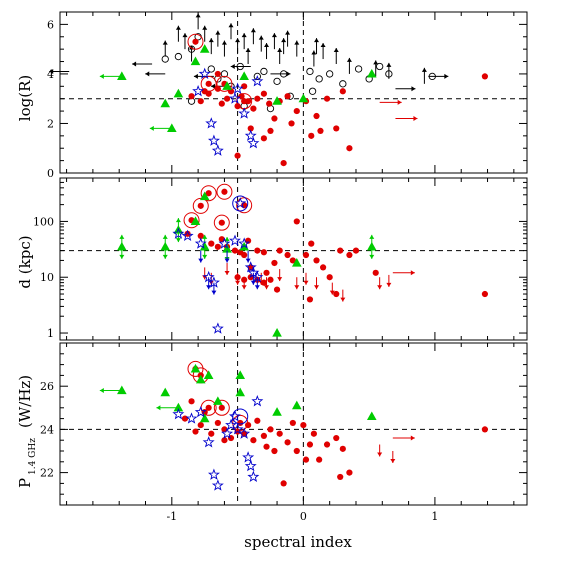 Image resolution: width=574 pixels, height=574 pixels. I want to click on y-tick-label: 1, so click(50, 333).